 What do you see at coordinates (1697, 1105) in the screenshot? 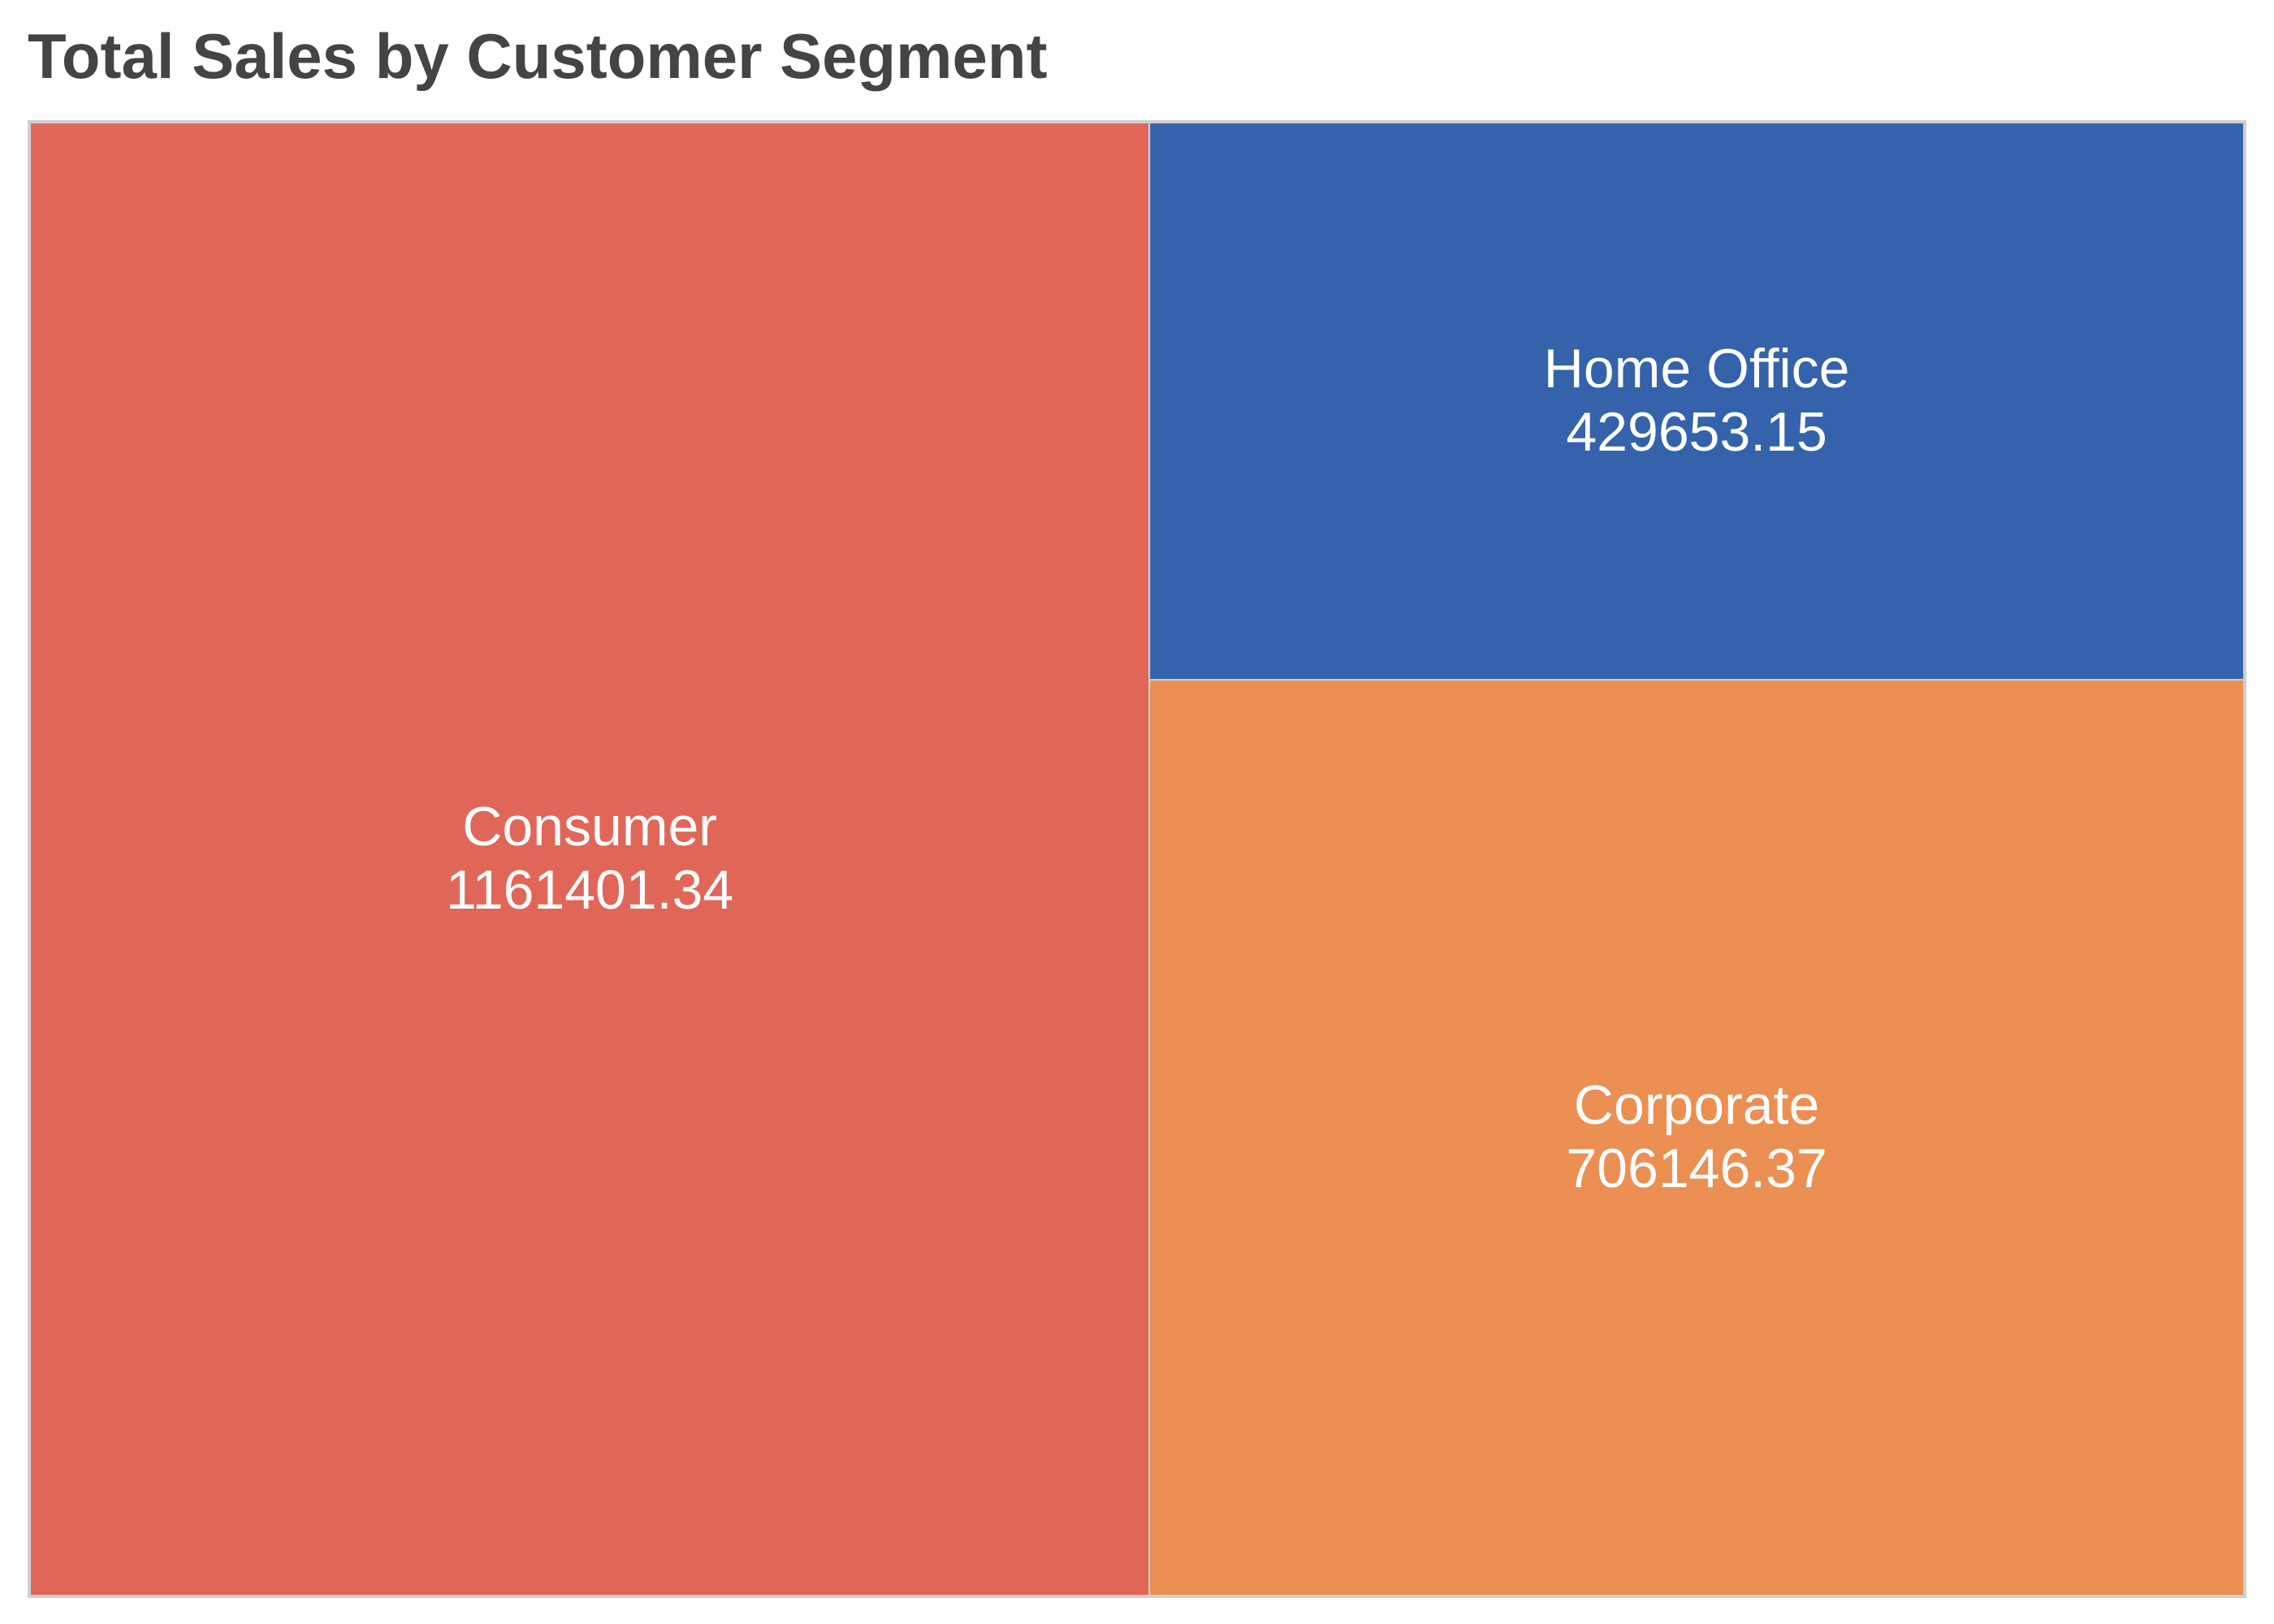
I see `treemap-label-corporate: Corporate` at bounding box center [1697, 1105].